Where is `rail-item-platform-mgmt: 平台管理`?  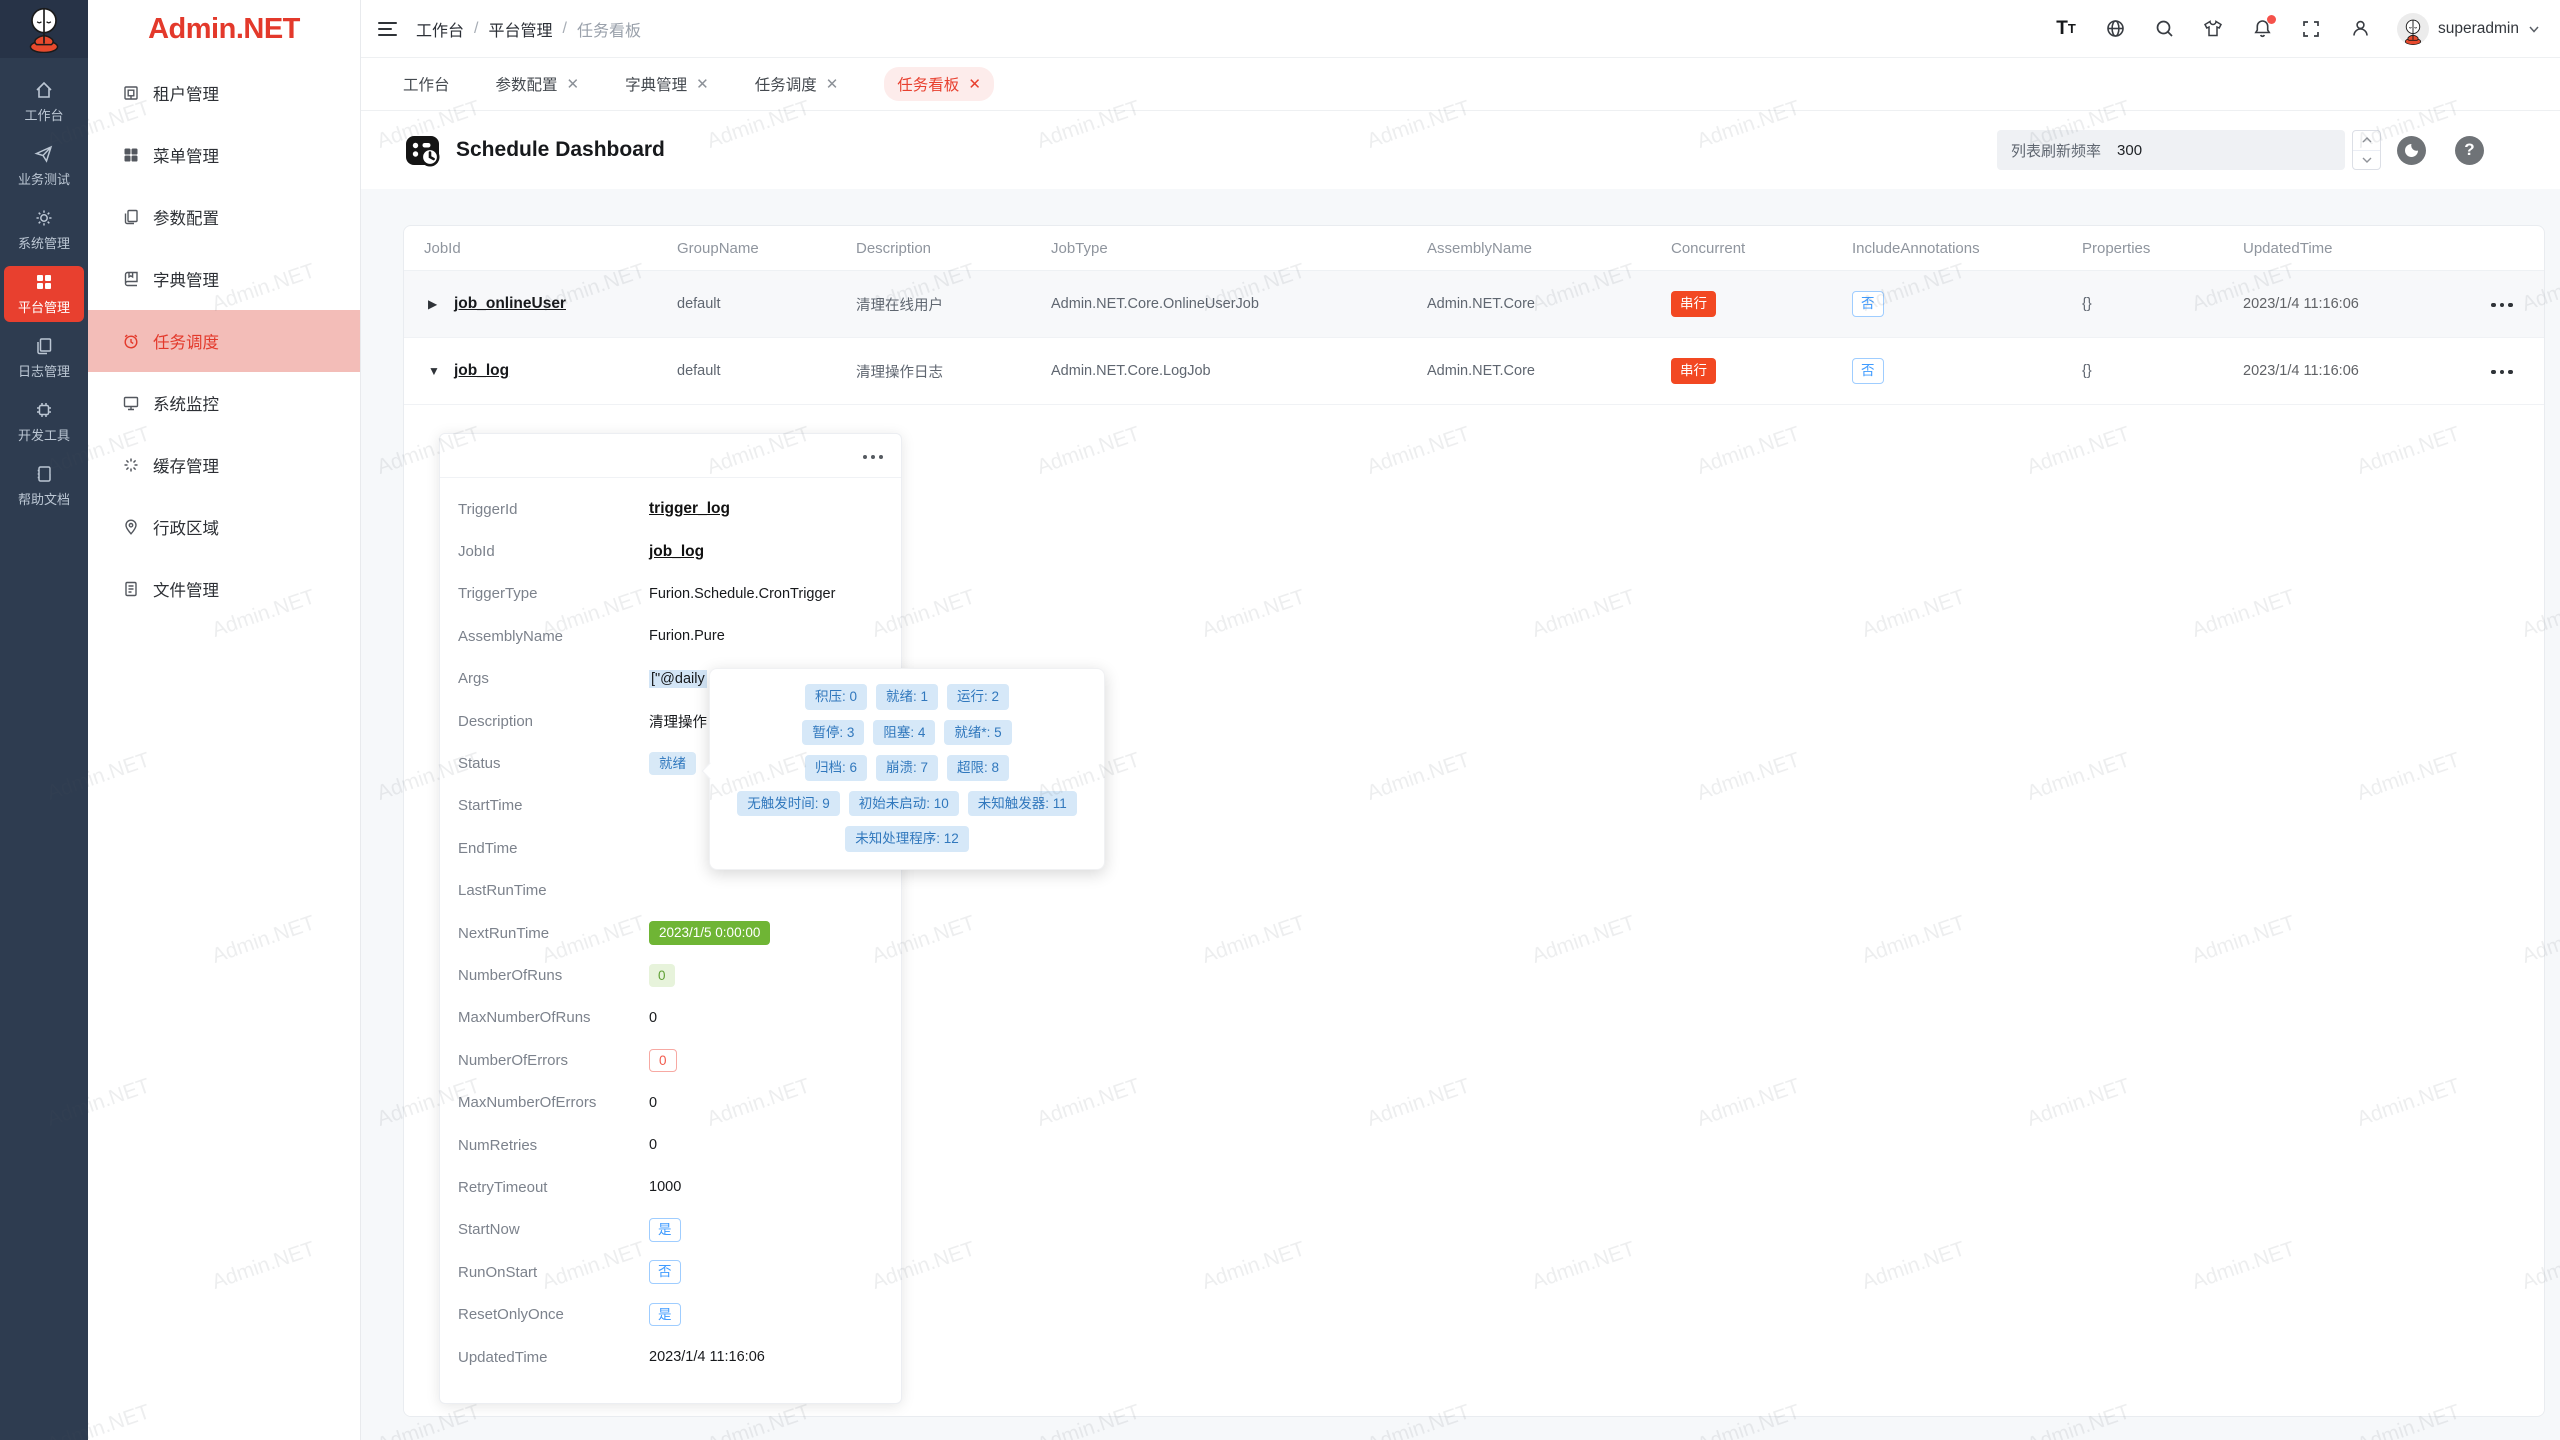
rail-item-platform-mgmt: 平台管理 is located at coordinates (44, 294).